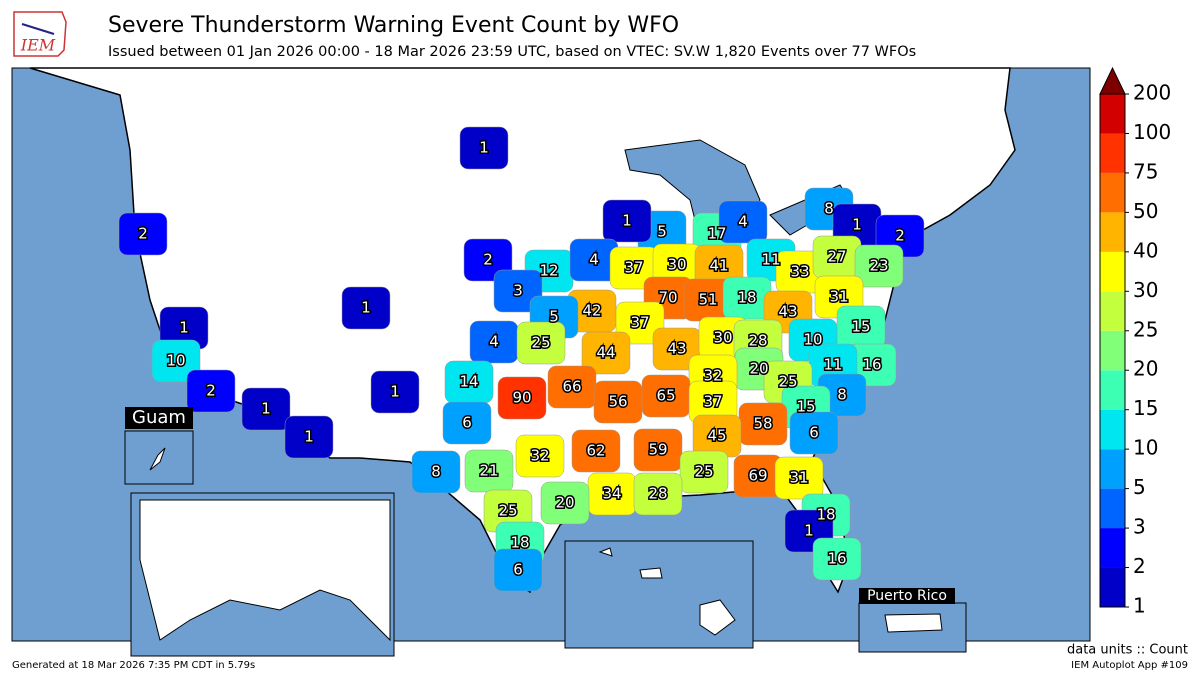  Describe the element at coordinates (157, 459) in the screenshot. I see `guam-land` at that location.